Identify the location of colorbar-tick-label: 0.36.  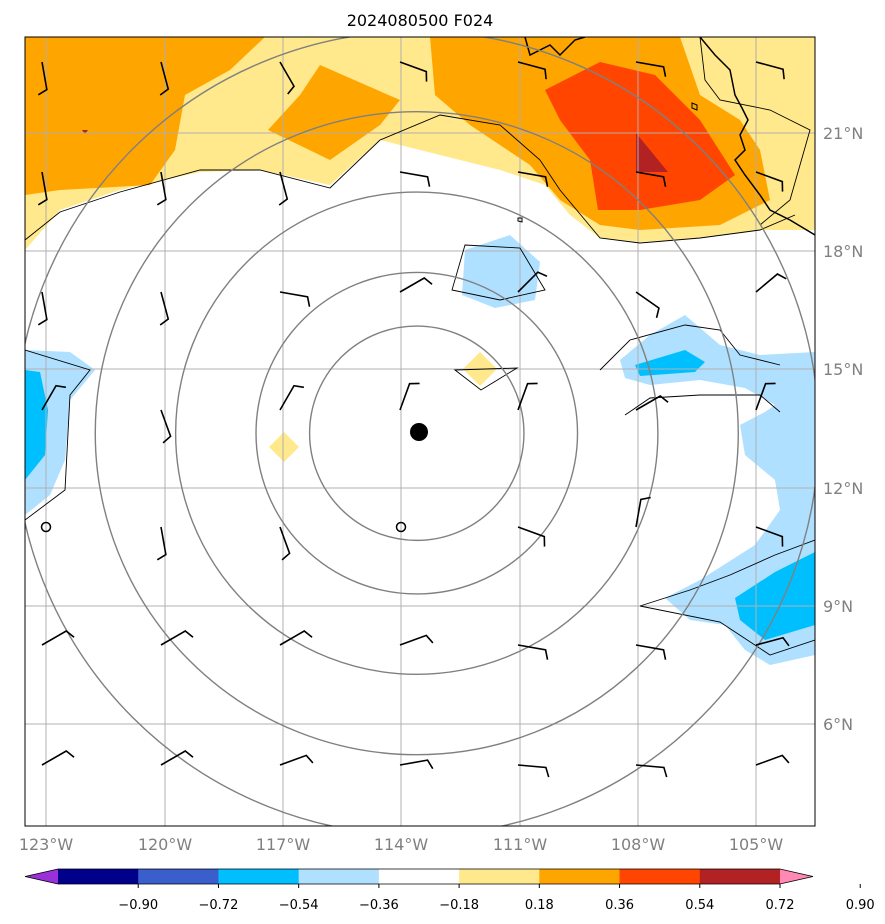
(619, 905).